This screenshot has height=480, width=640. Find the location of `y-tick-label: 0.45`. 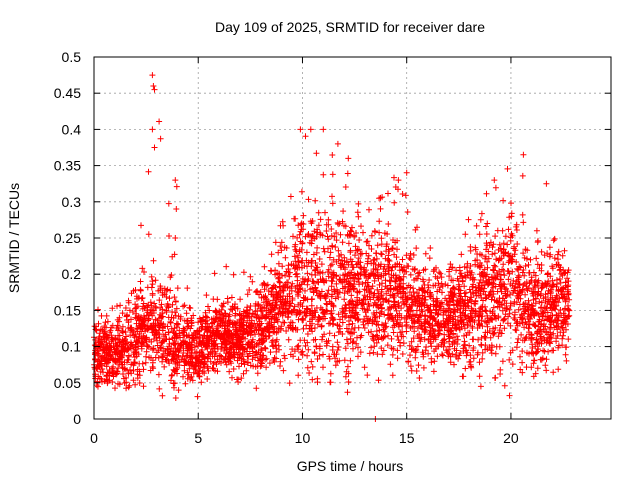

y-tick-label: 0.45 is located at coordinates (67, 93).